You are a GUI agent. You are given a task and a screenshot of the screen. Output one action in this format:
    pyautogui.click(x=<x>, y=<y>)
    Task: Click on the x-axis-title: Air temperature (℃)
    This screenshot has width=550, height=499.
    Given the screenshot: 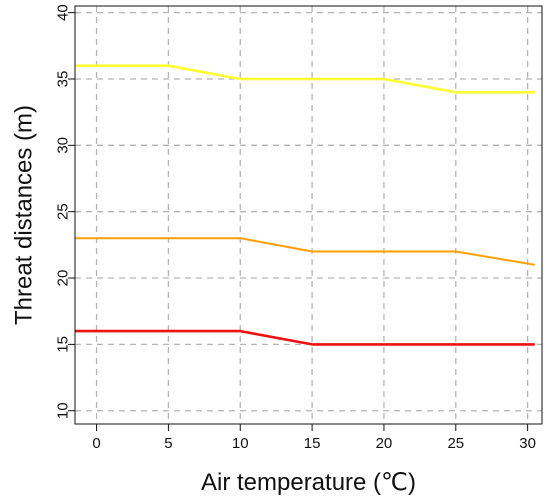 What is the action you would take?
    pyautogui.click(x=308, y=482)
    